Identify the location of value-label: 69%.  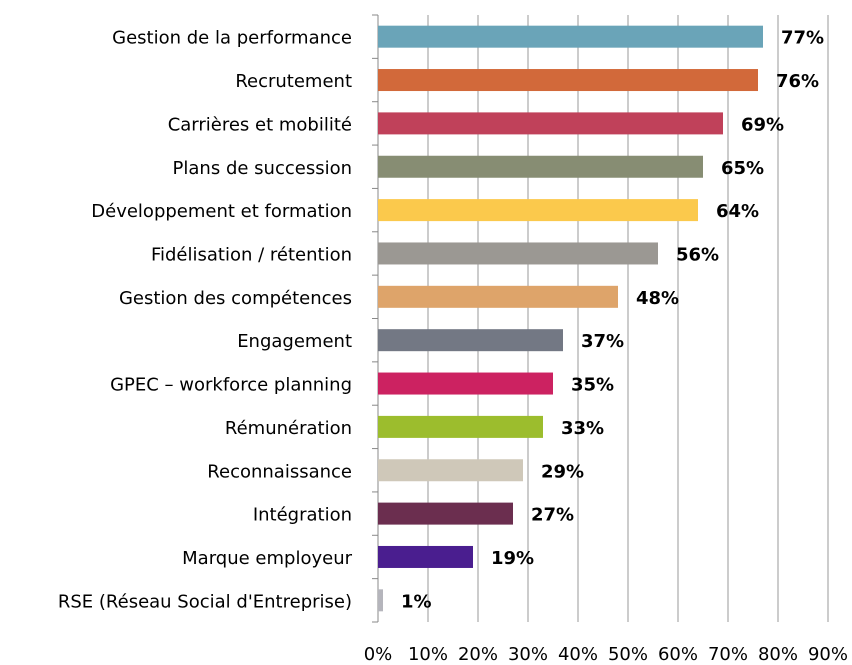
(762, 124).